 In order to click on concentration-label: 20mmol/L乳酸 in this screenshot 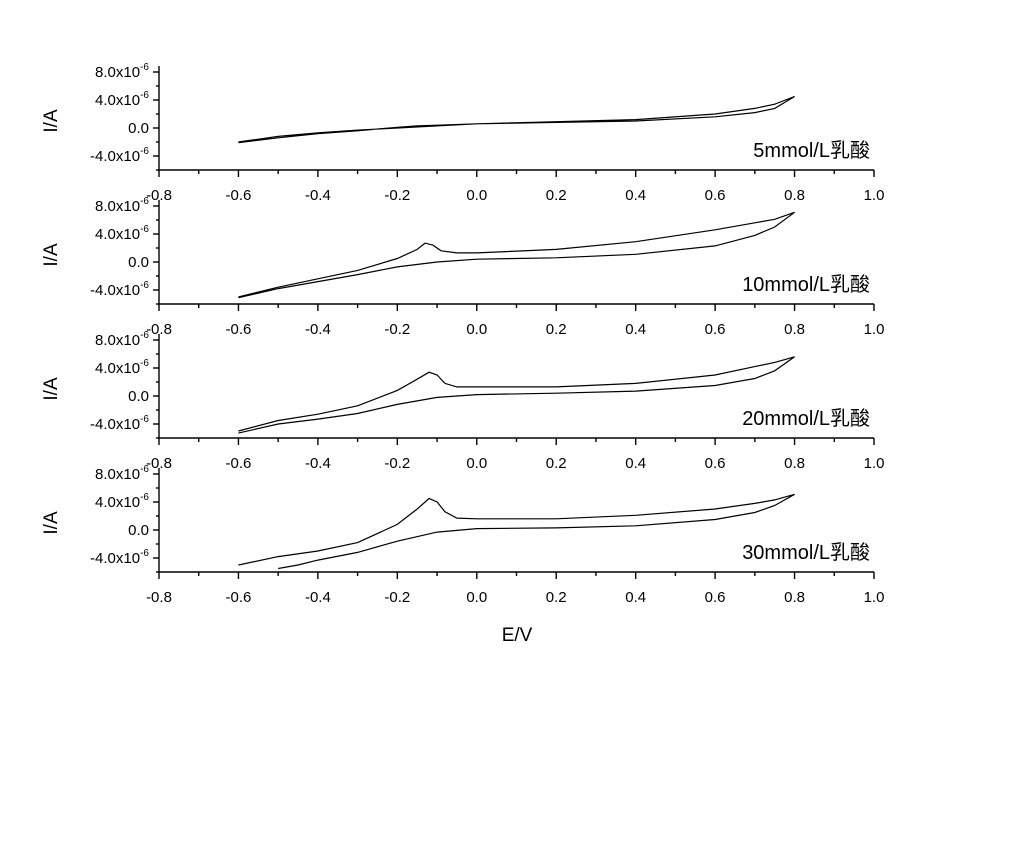, I will do `click(806, 418)`.